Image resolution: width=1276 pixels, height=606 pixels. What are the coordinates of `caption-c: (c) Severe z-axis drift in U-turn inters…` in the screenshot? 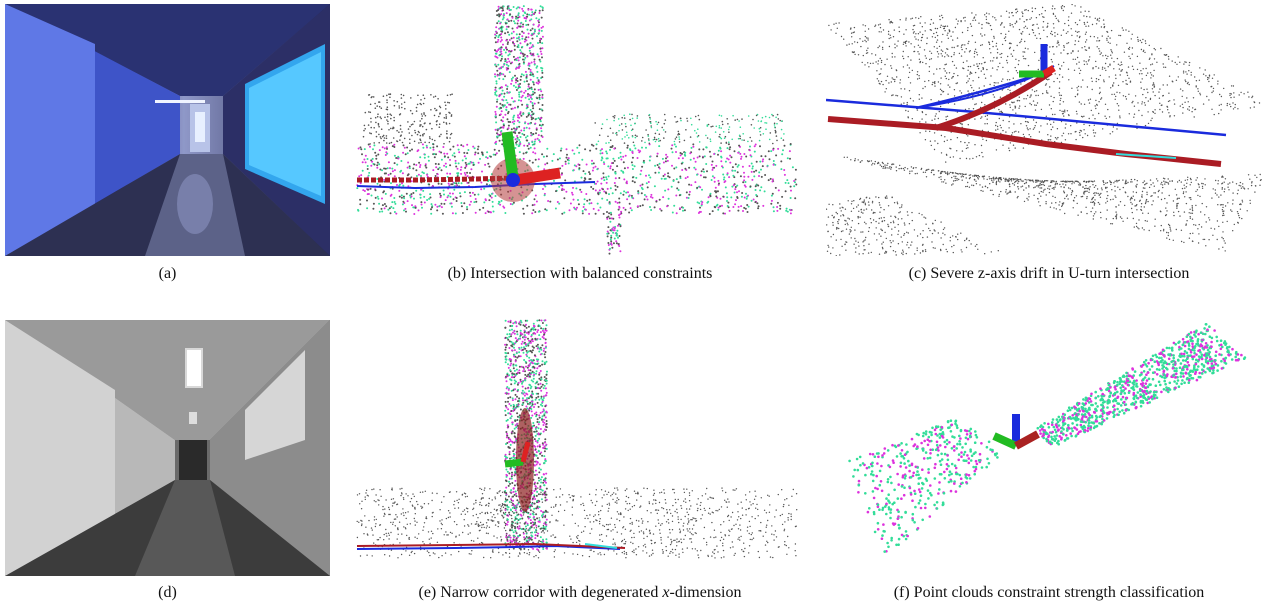 It's located at (1049, 273).